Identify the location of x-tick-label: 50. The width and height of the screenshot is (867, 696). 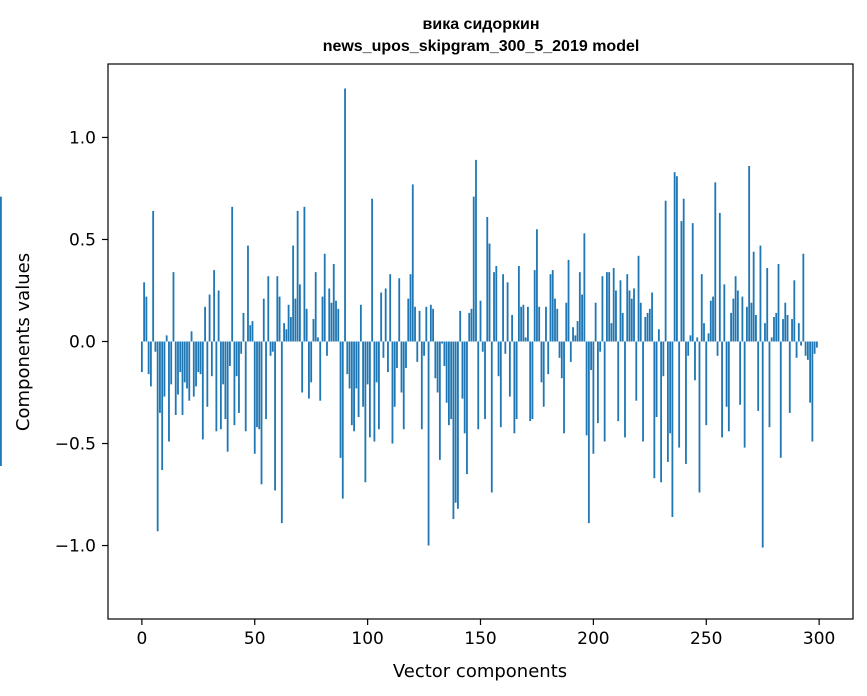
(255, 639).